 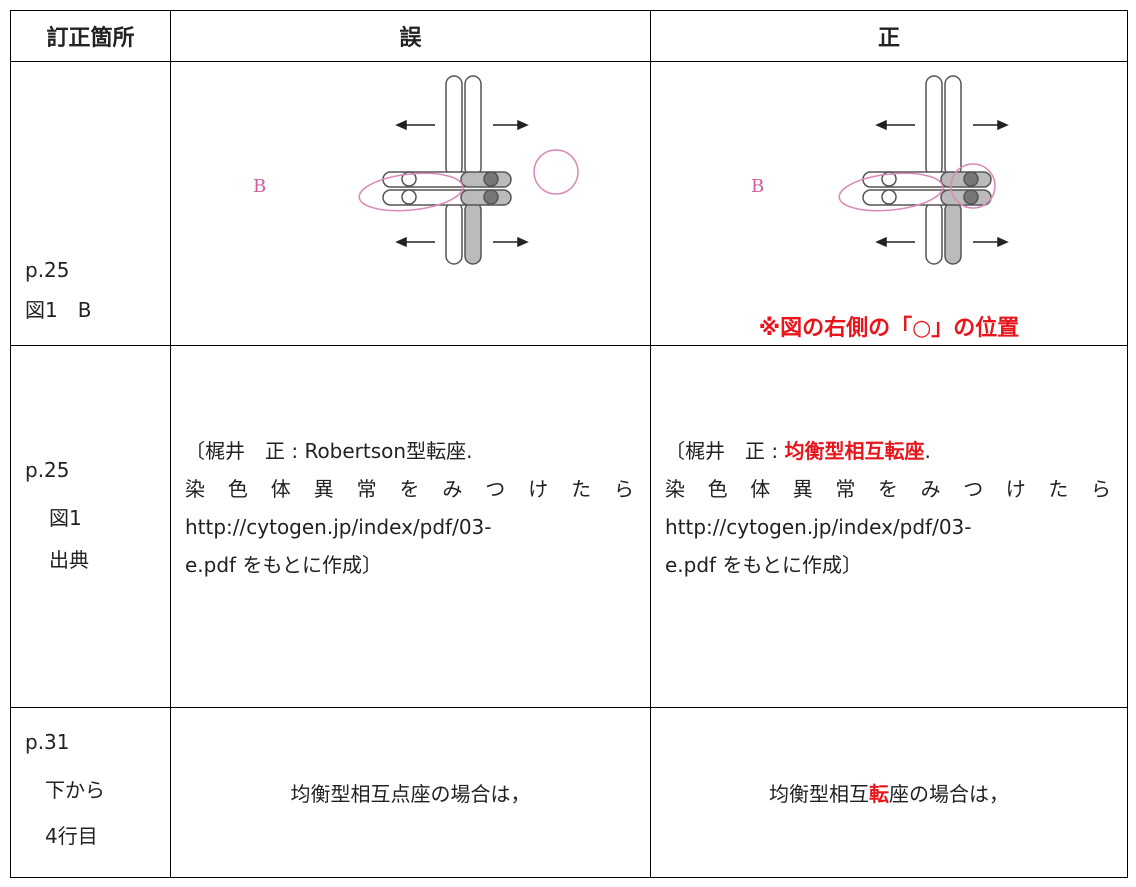 What do you see at coordinates (65, 518) in the screenshot?
I see `location-line: 図1` at bounding box center [65, 518].